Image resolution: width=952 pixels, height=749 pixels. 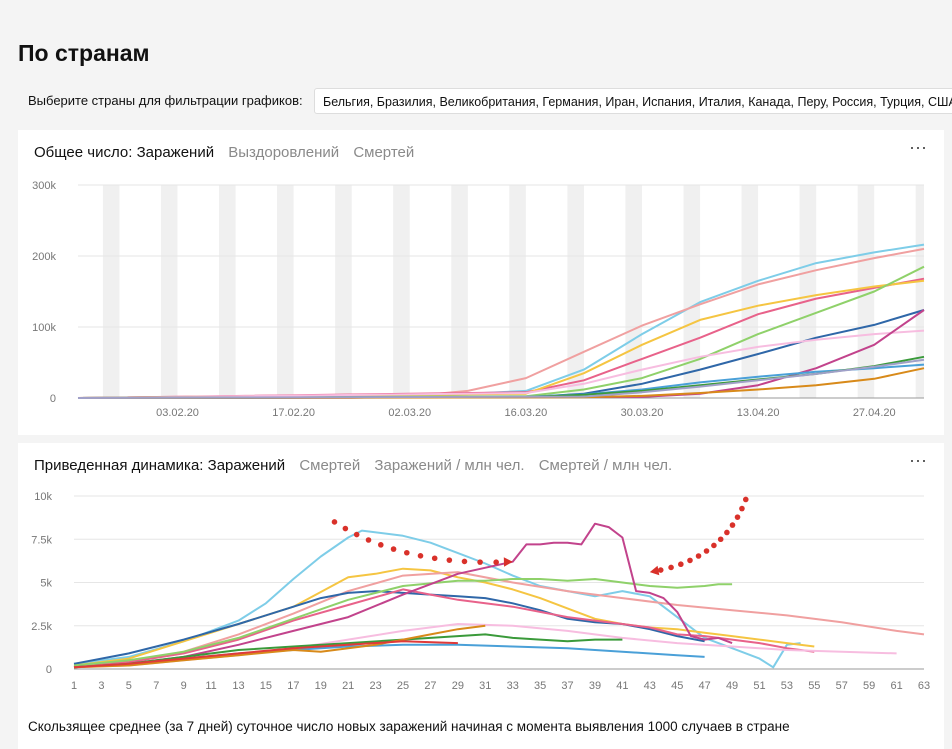 I want to click on page-title: По странам, so click(x=84, y=53).